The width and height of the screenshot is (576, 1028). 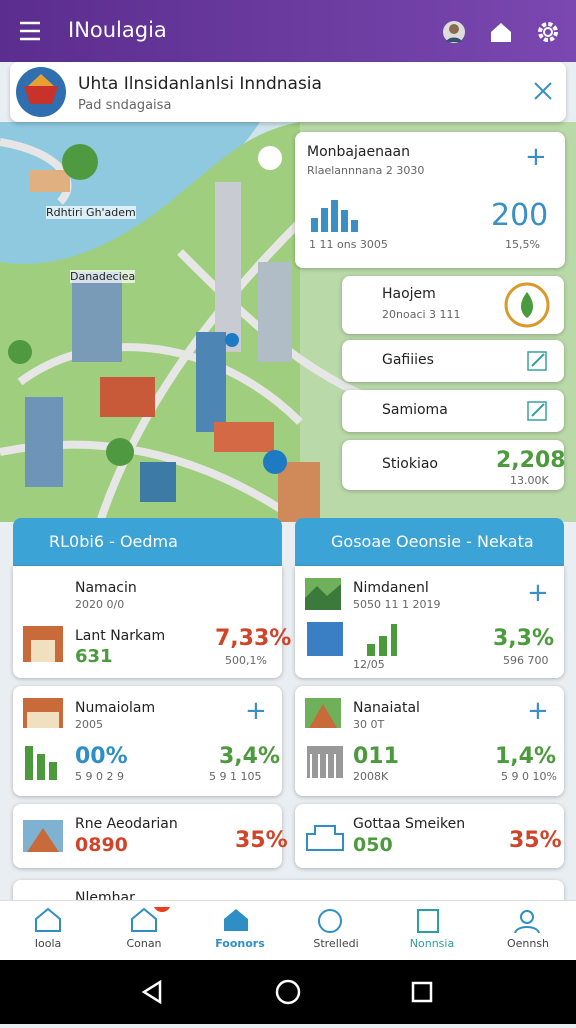 I want to click on card-date: 2005, so click(x=89, y=724).